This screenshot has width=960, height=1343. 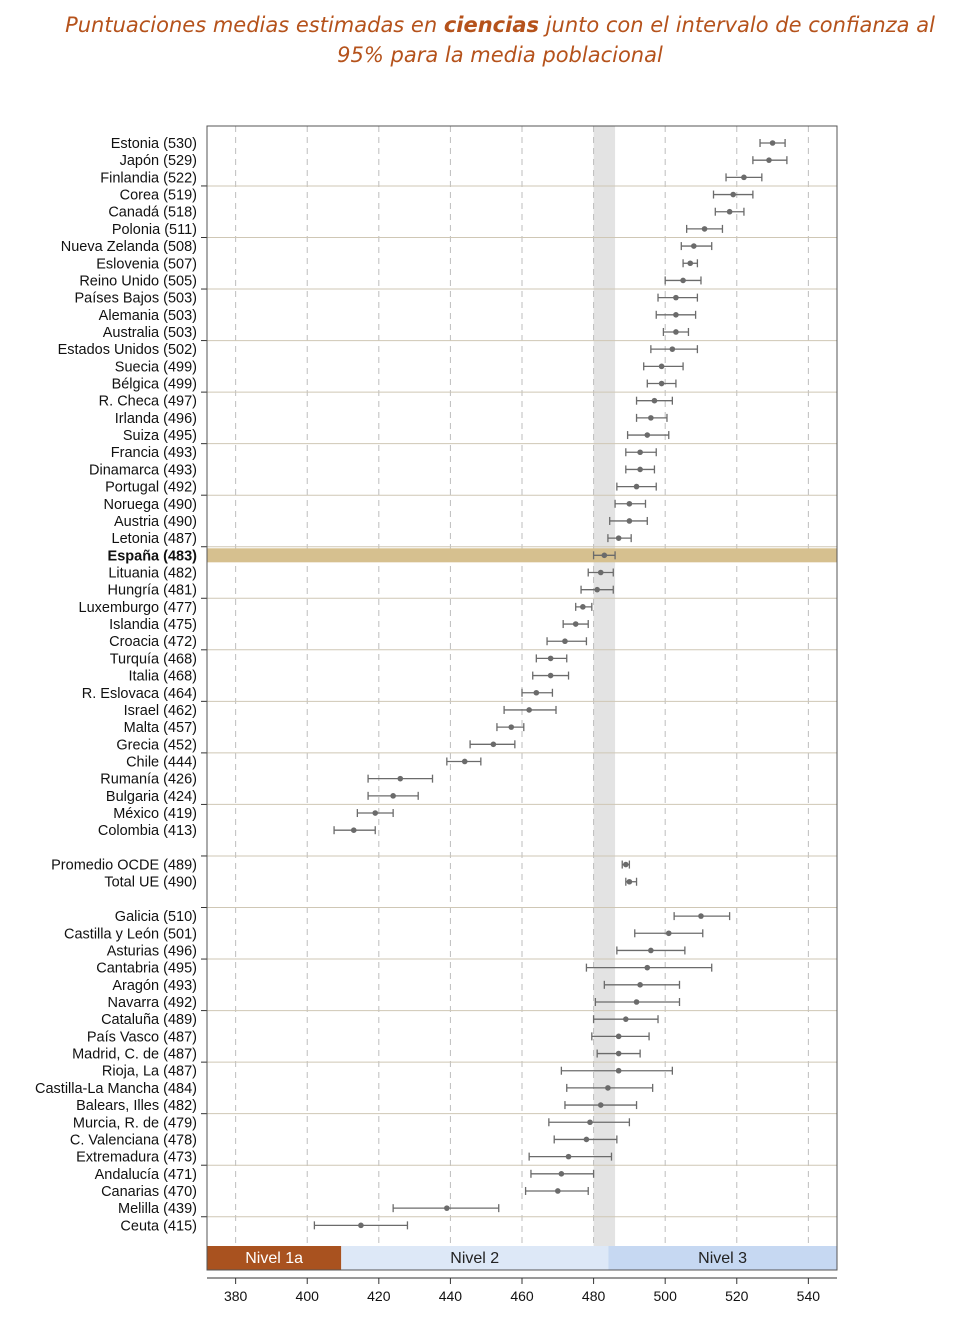 I want to click on category-label: Irlanda (496), so click(x=156, y=419).